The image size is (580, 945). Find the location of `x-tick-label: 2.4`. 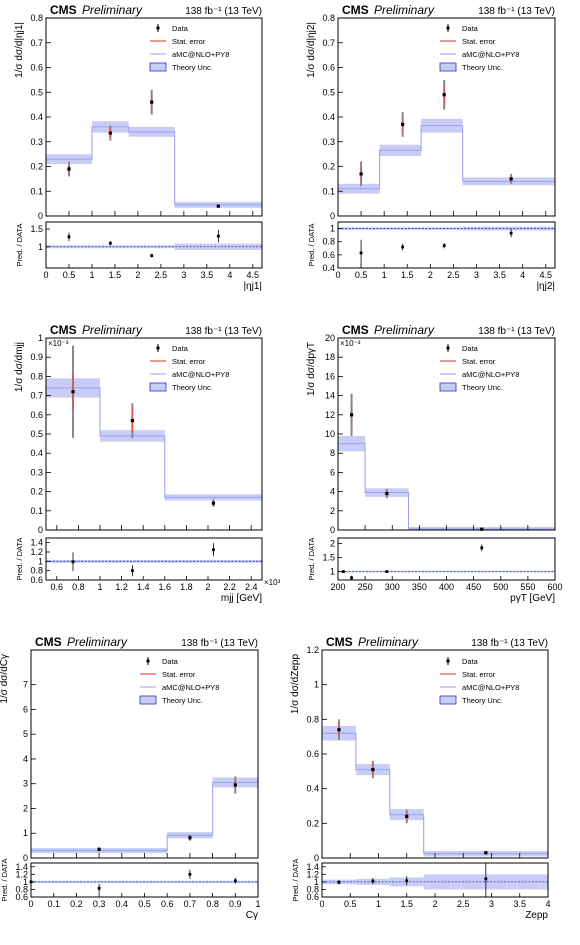

x-tick-label: 2.4 is located at coordinates (251, 587).